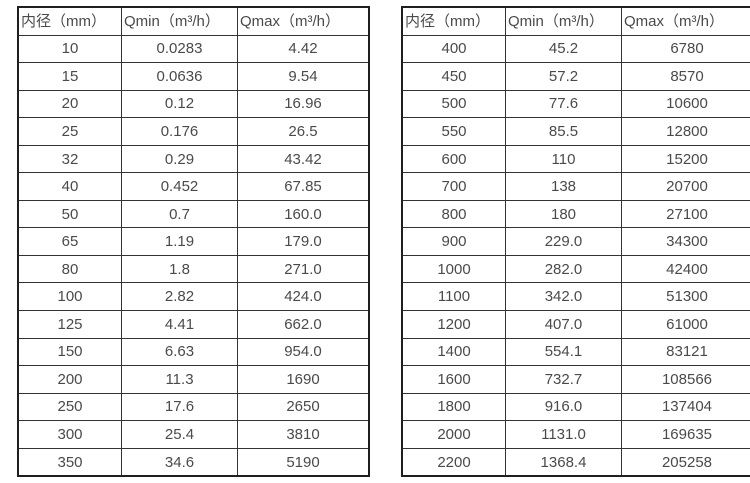 The height and width of the screenshot is (483, 750). I want to click on table-cell: 1131.0, so click(563, 434).